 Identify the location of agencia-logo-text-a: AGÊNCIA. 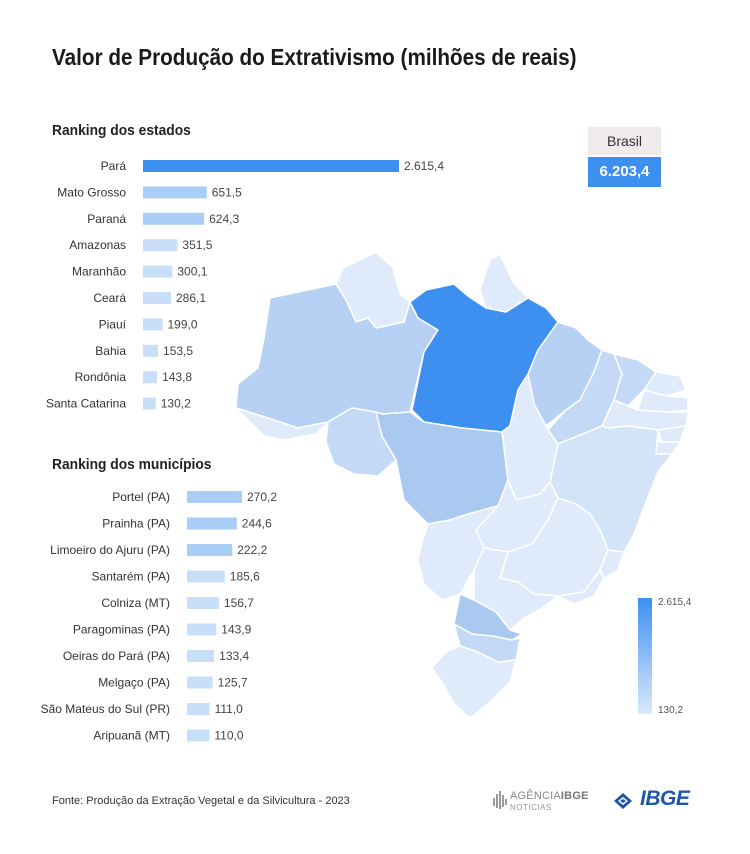
(535, 796).